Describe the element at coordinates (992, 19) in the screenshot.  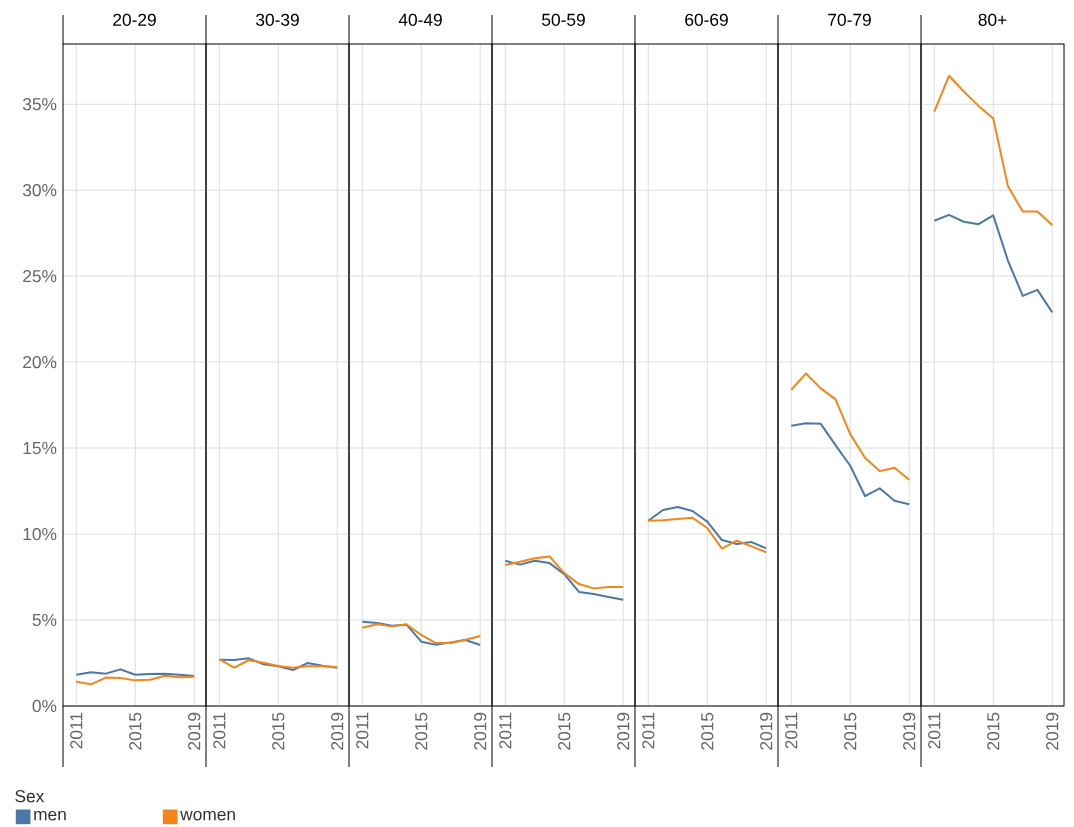
I see `chart-title: 80+` at that location.